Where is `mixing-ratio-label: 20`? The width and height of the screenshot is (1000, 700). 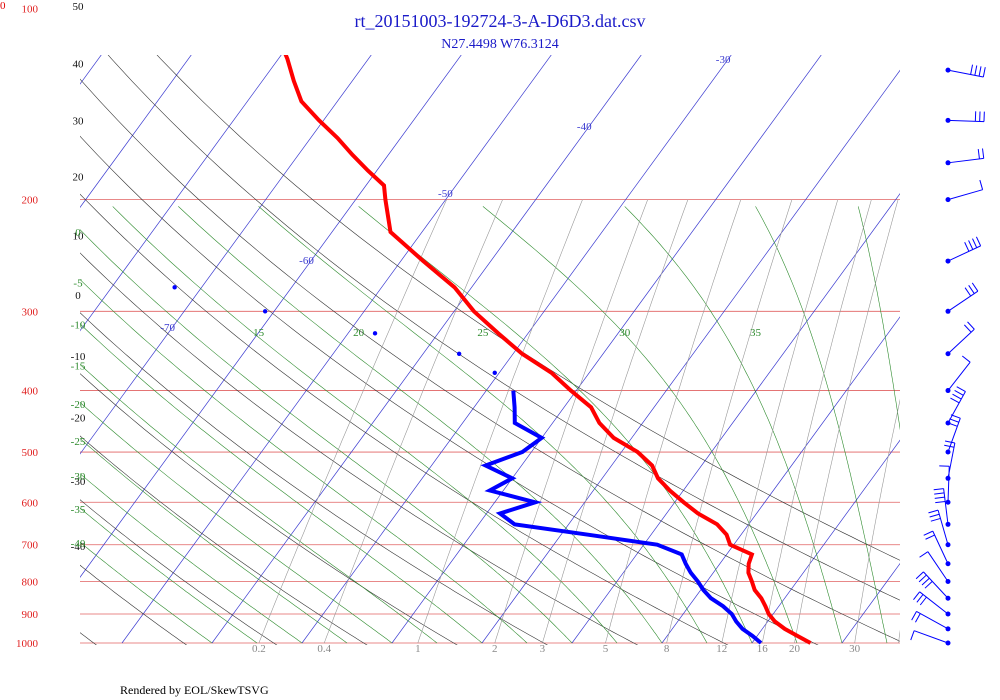
mixing-ratio-label: 20 is located at coordinates (795, 649).